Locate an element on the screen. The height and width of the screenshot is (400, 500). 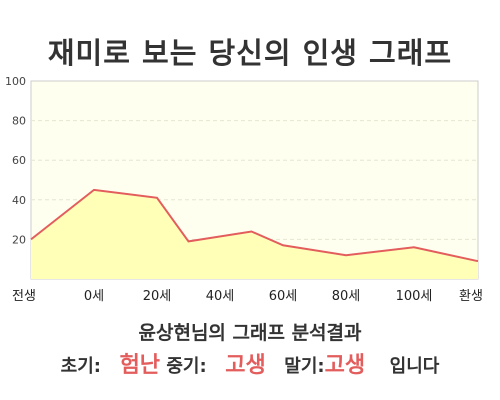
y-tick-label: 20 is located at coordinates (19, 239).